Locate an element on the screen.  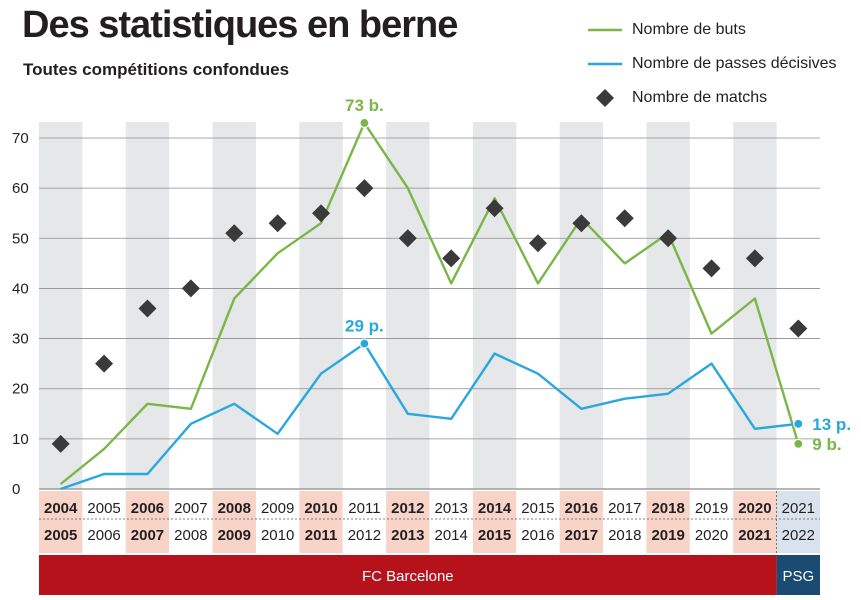
x-tick-label-top: 2018 is located at coordinates (667, 508).